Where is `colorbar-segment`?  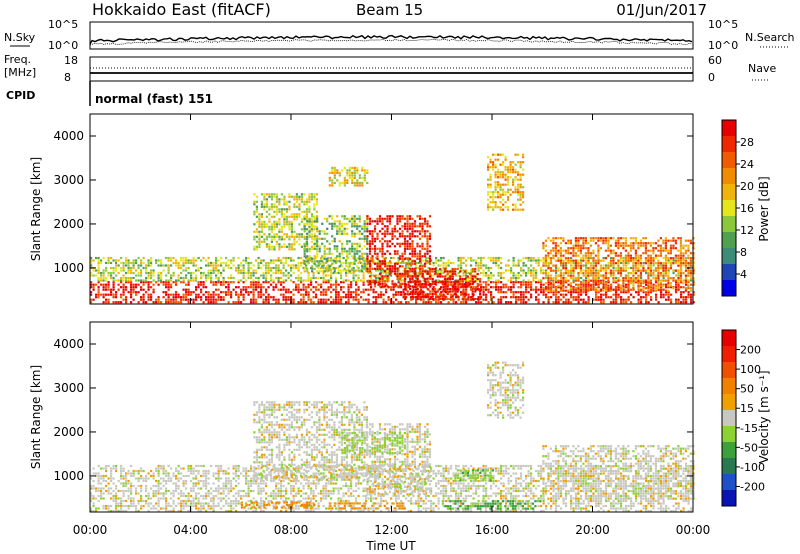 colorbar-segment is located at coordinates (729, 256).